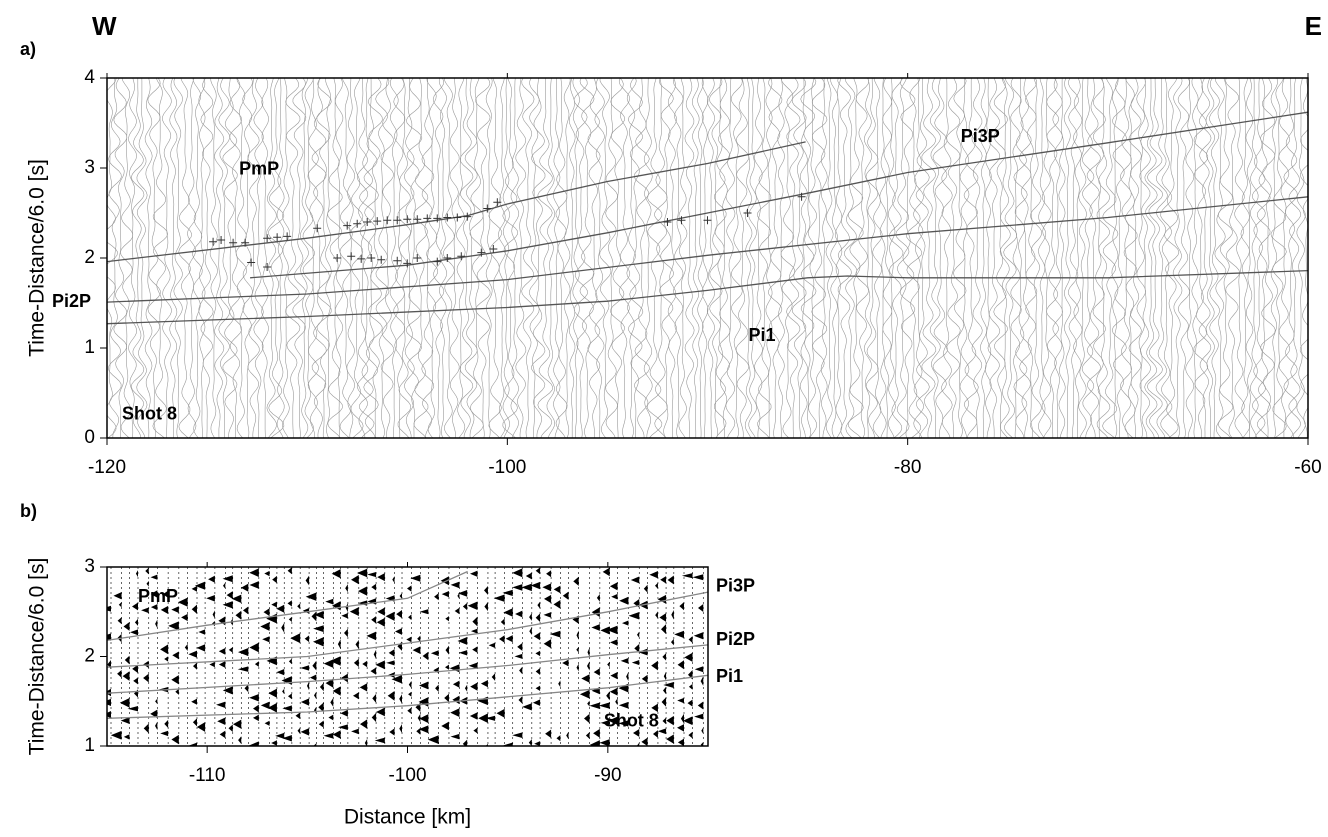 This screenshot has width=1328, height=837. What do you see at coordinates (735, 585) in the screenshot?
I see `annotation: Pi3P` at bounding box center [735, 585].